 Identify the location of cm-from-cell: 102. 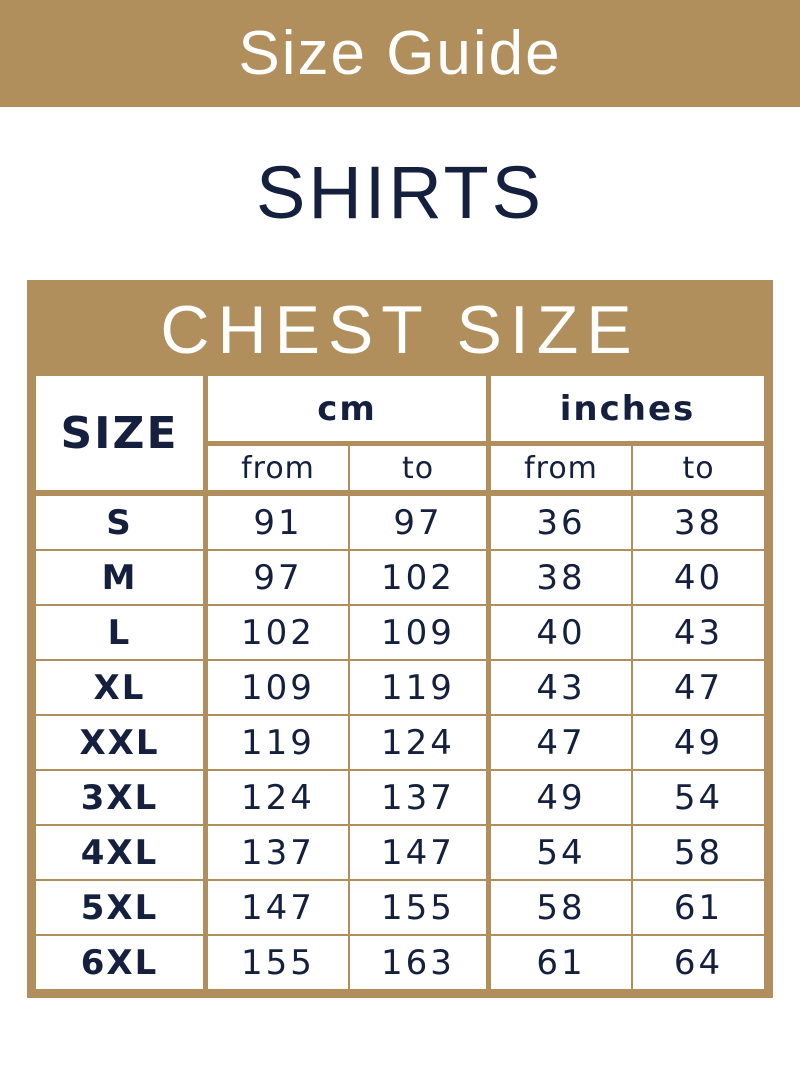
(278, 632).